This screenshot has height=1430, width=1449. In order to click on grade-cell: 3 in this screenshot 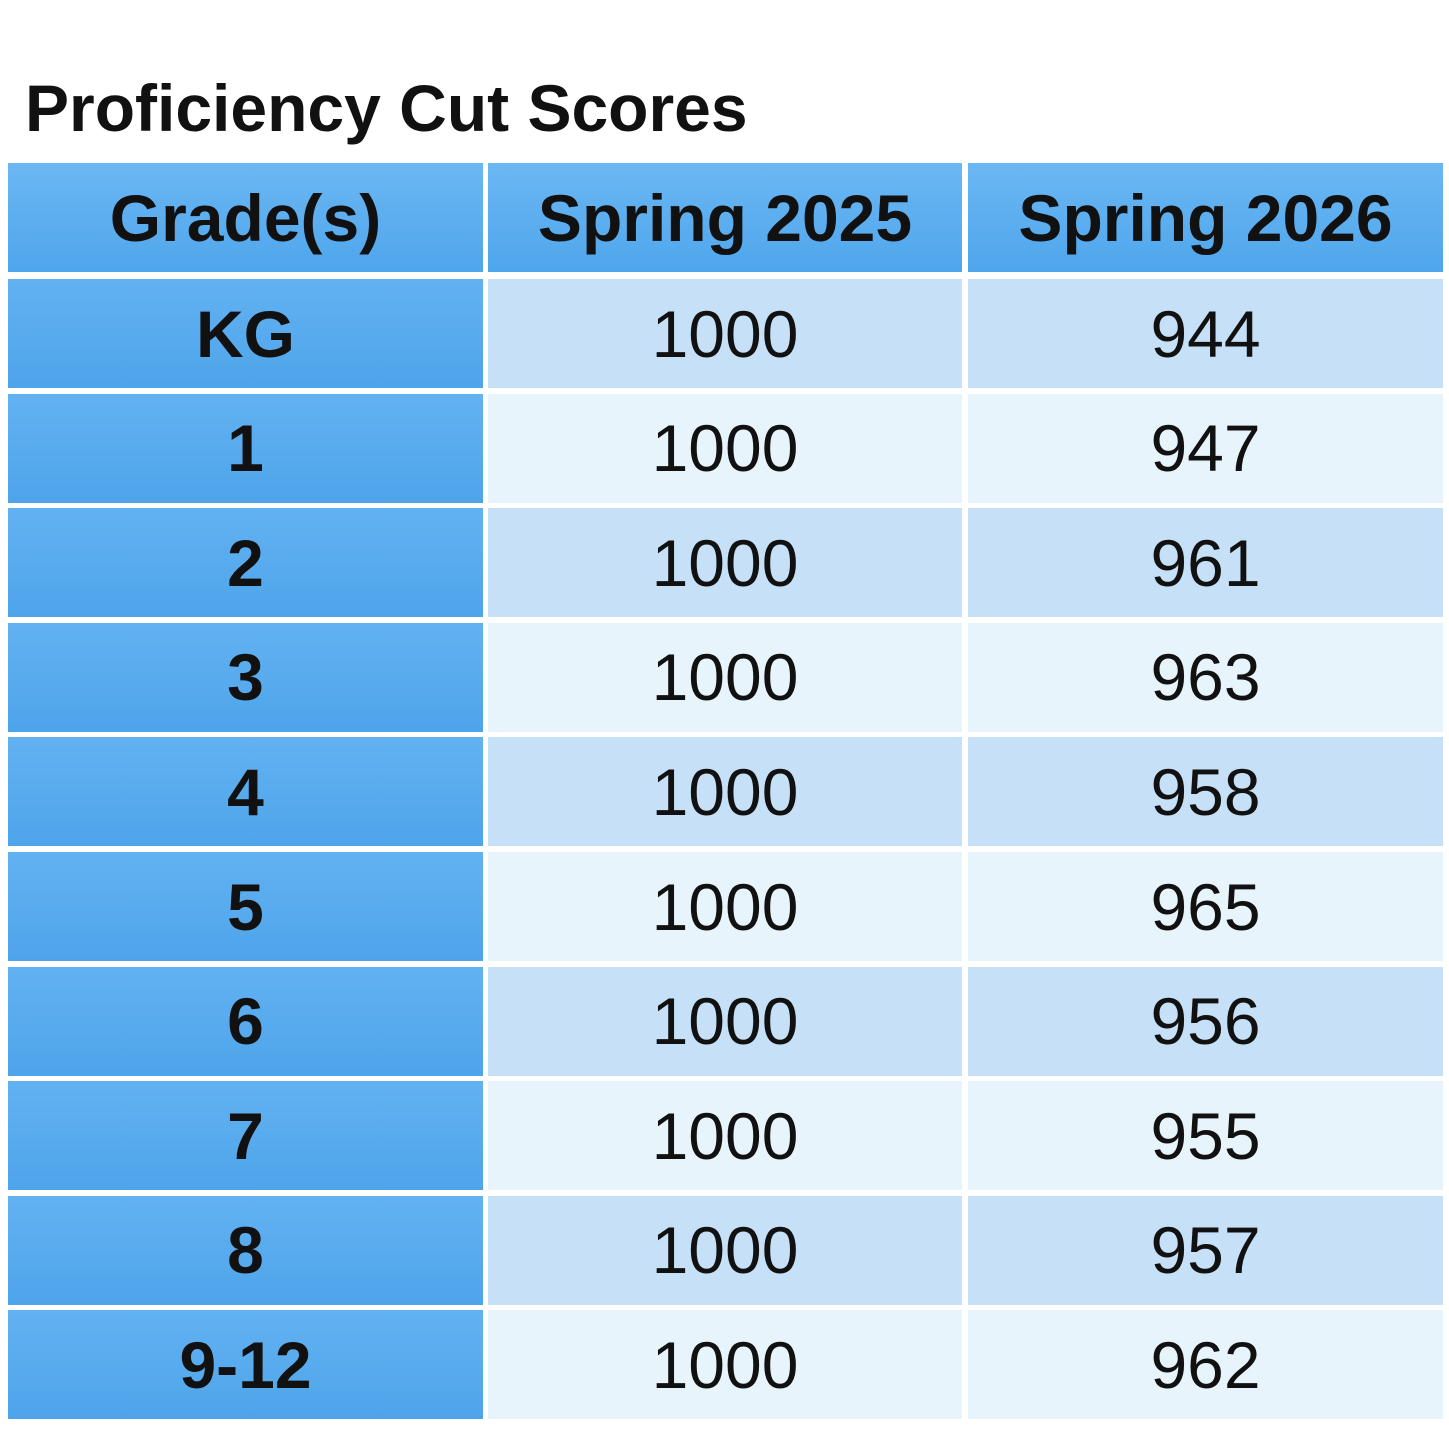, I will do `click(245, 677)`.